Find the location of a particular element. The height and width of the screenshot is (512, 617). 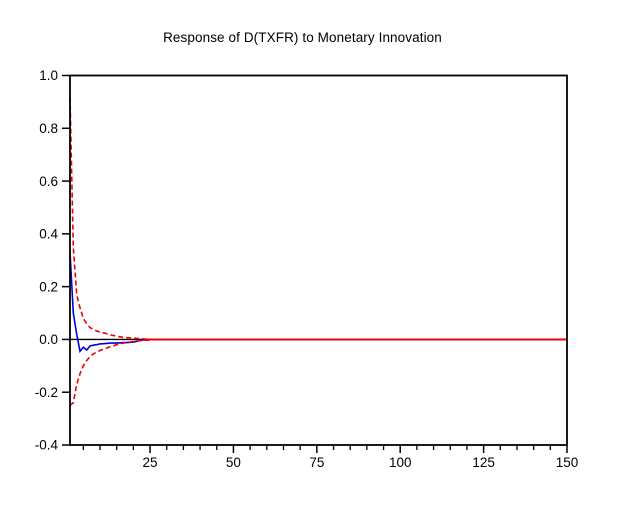

x-tick-label: 75 is located at coordinates (316, 462).